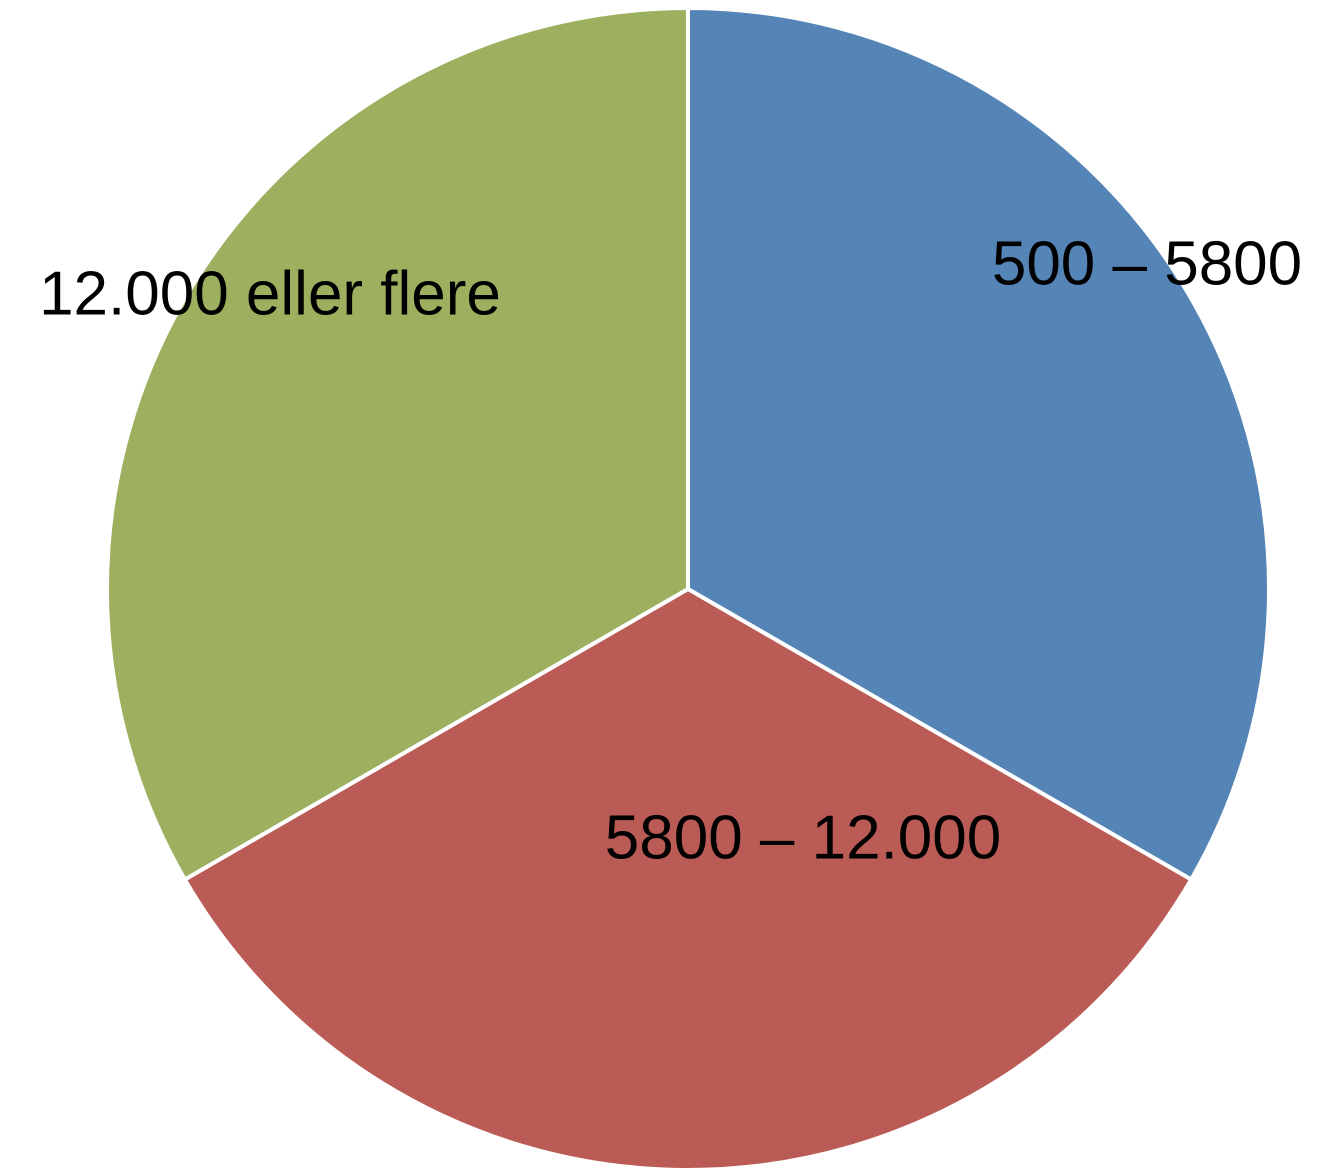 Image resolution: width=1323 pixels, height=1169 pixels. Describe the element at coordinates (270, 293) in the screenshot. I see `slice-label: 12.000 eller flere` at that location.